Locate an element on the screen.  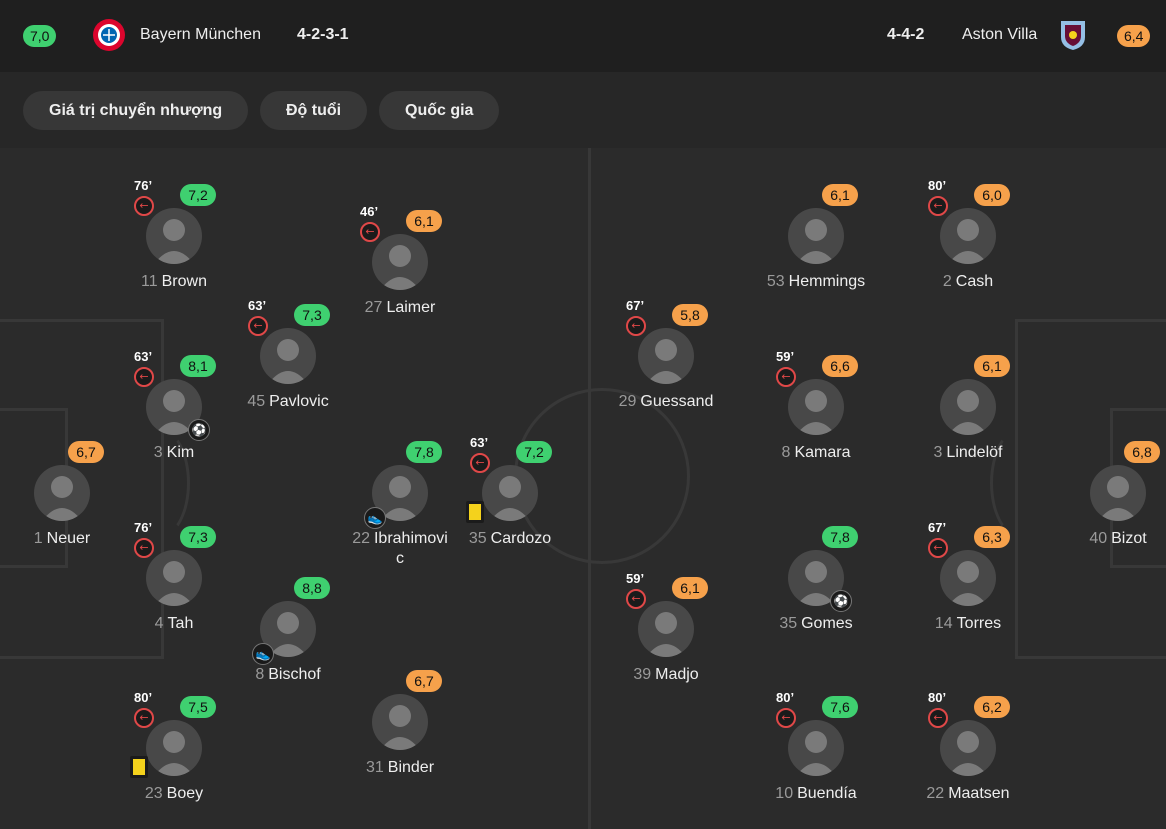
player-name: 39 Madjo is located at coordinates (666, 675).